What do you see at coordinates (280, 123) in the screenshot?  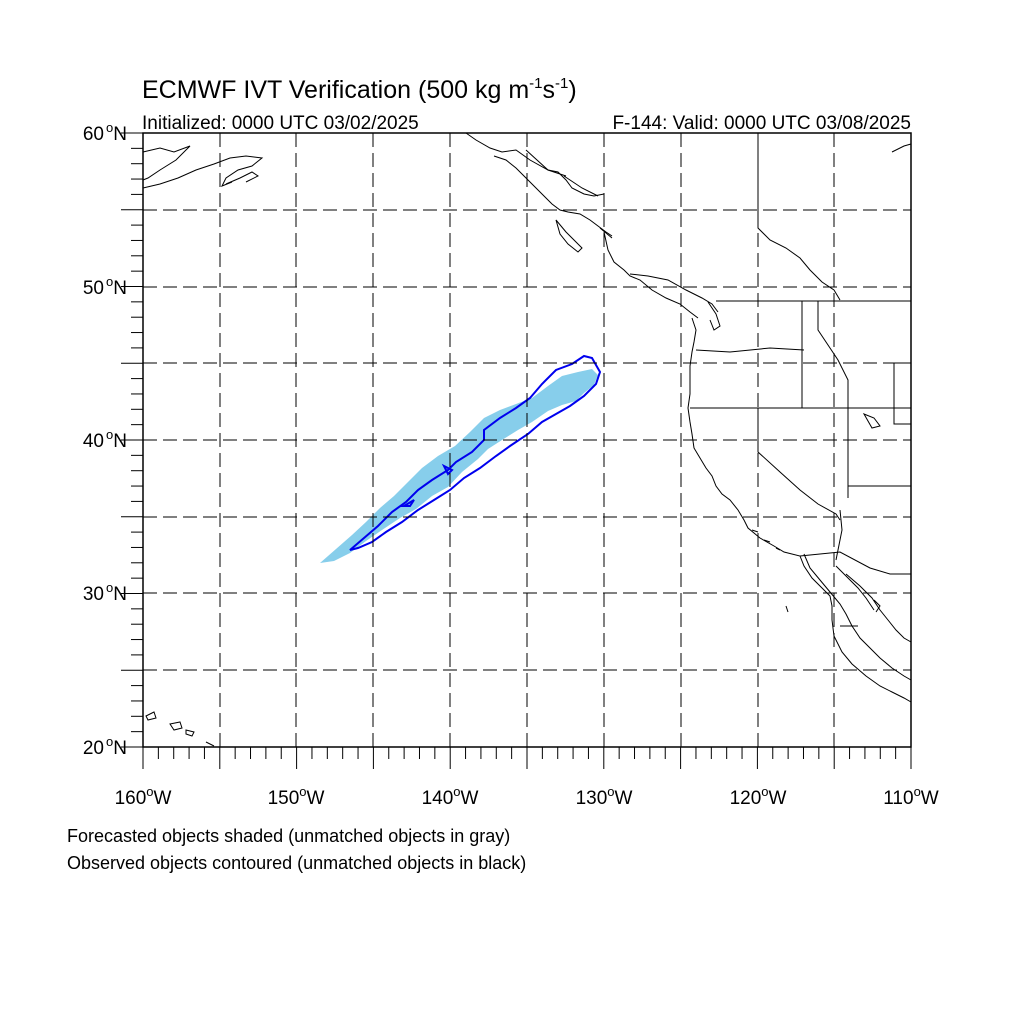 I see `initialized-label: Initialized: 0000 UTC 03/02/2025` at bounding box center [280, 123].